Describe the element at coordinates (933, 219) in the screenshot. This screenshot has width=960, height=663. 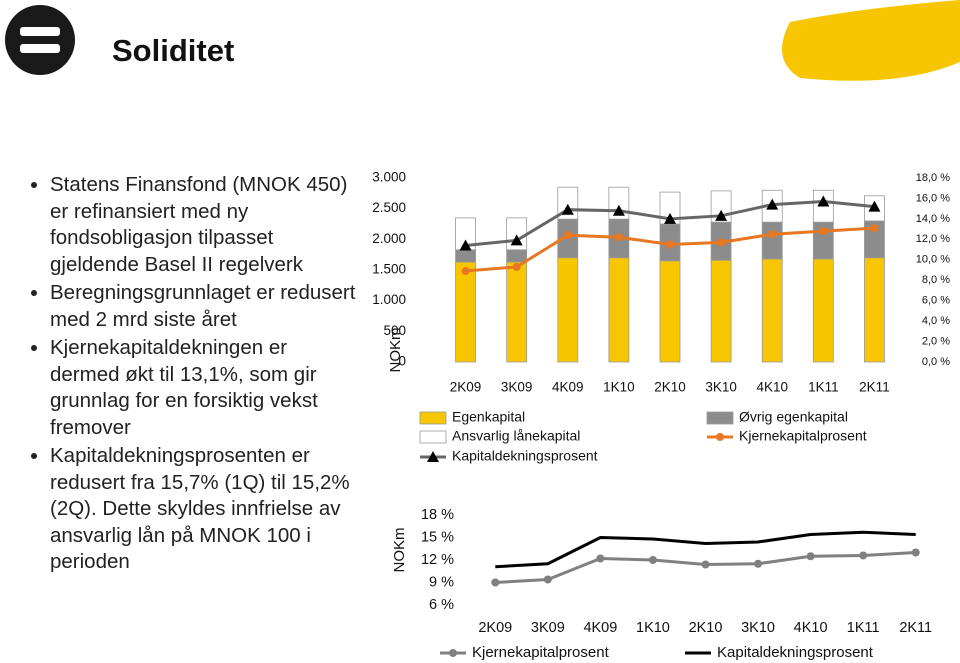
I see `y2-tick-label: 14,0 %` at that location.